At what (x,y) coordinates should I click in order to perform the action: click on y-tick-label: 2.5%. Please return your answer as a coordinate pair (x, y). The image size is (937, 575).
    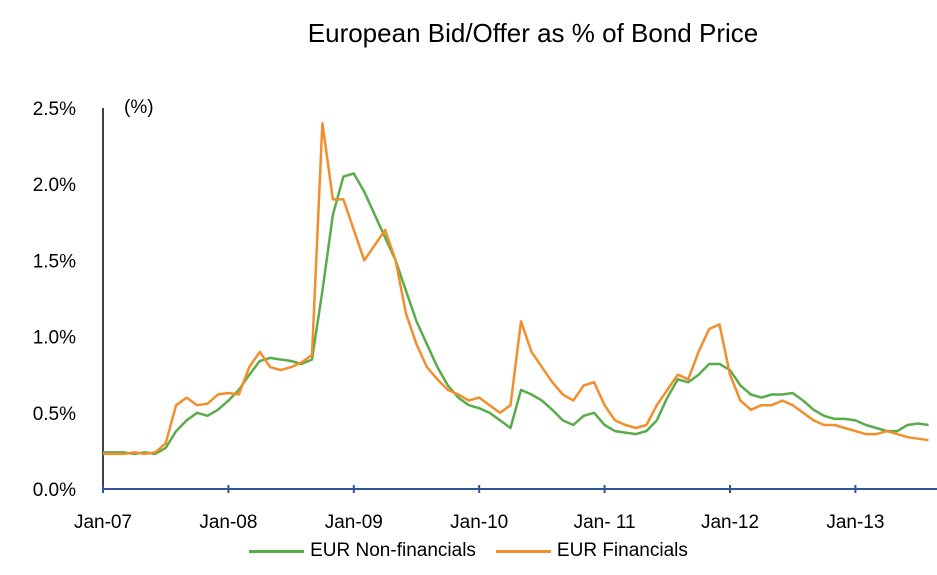
    Looking at the image, I should click on (54, 109).